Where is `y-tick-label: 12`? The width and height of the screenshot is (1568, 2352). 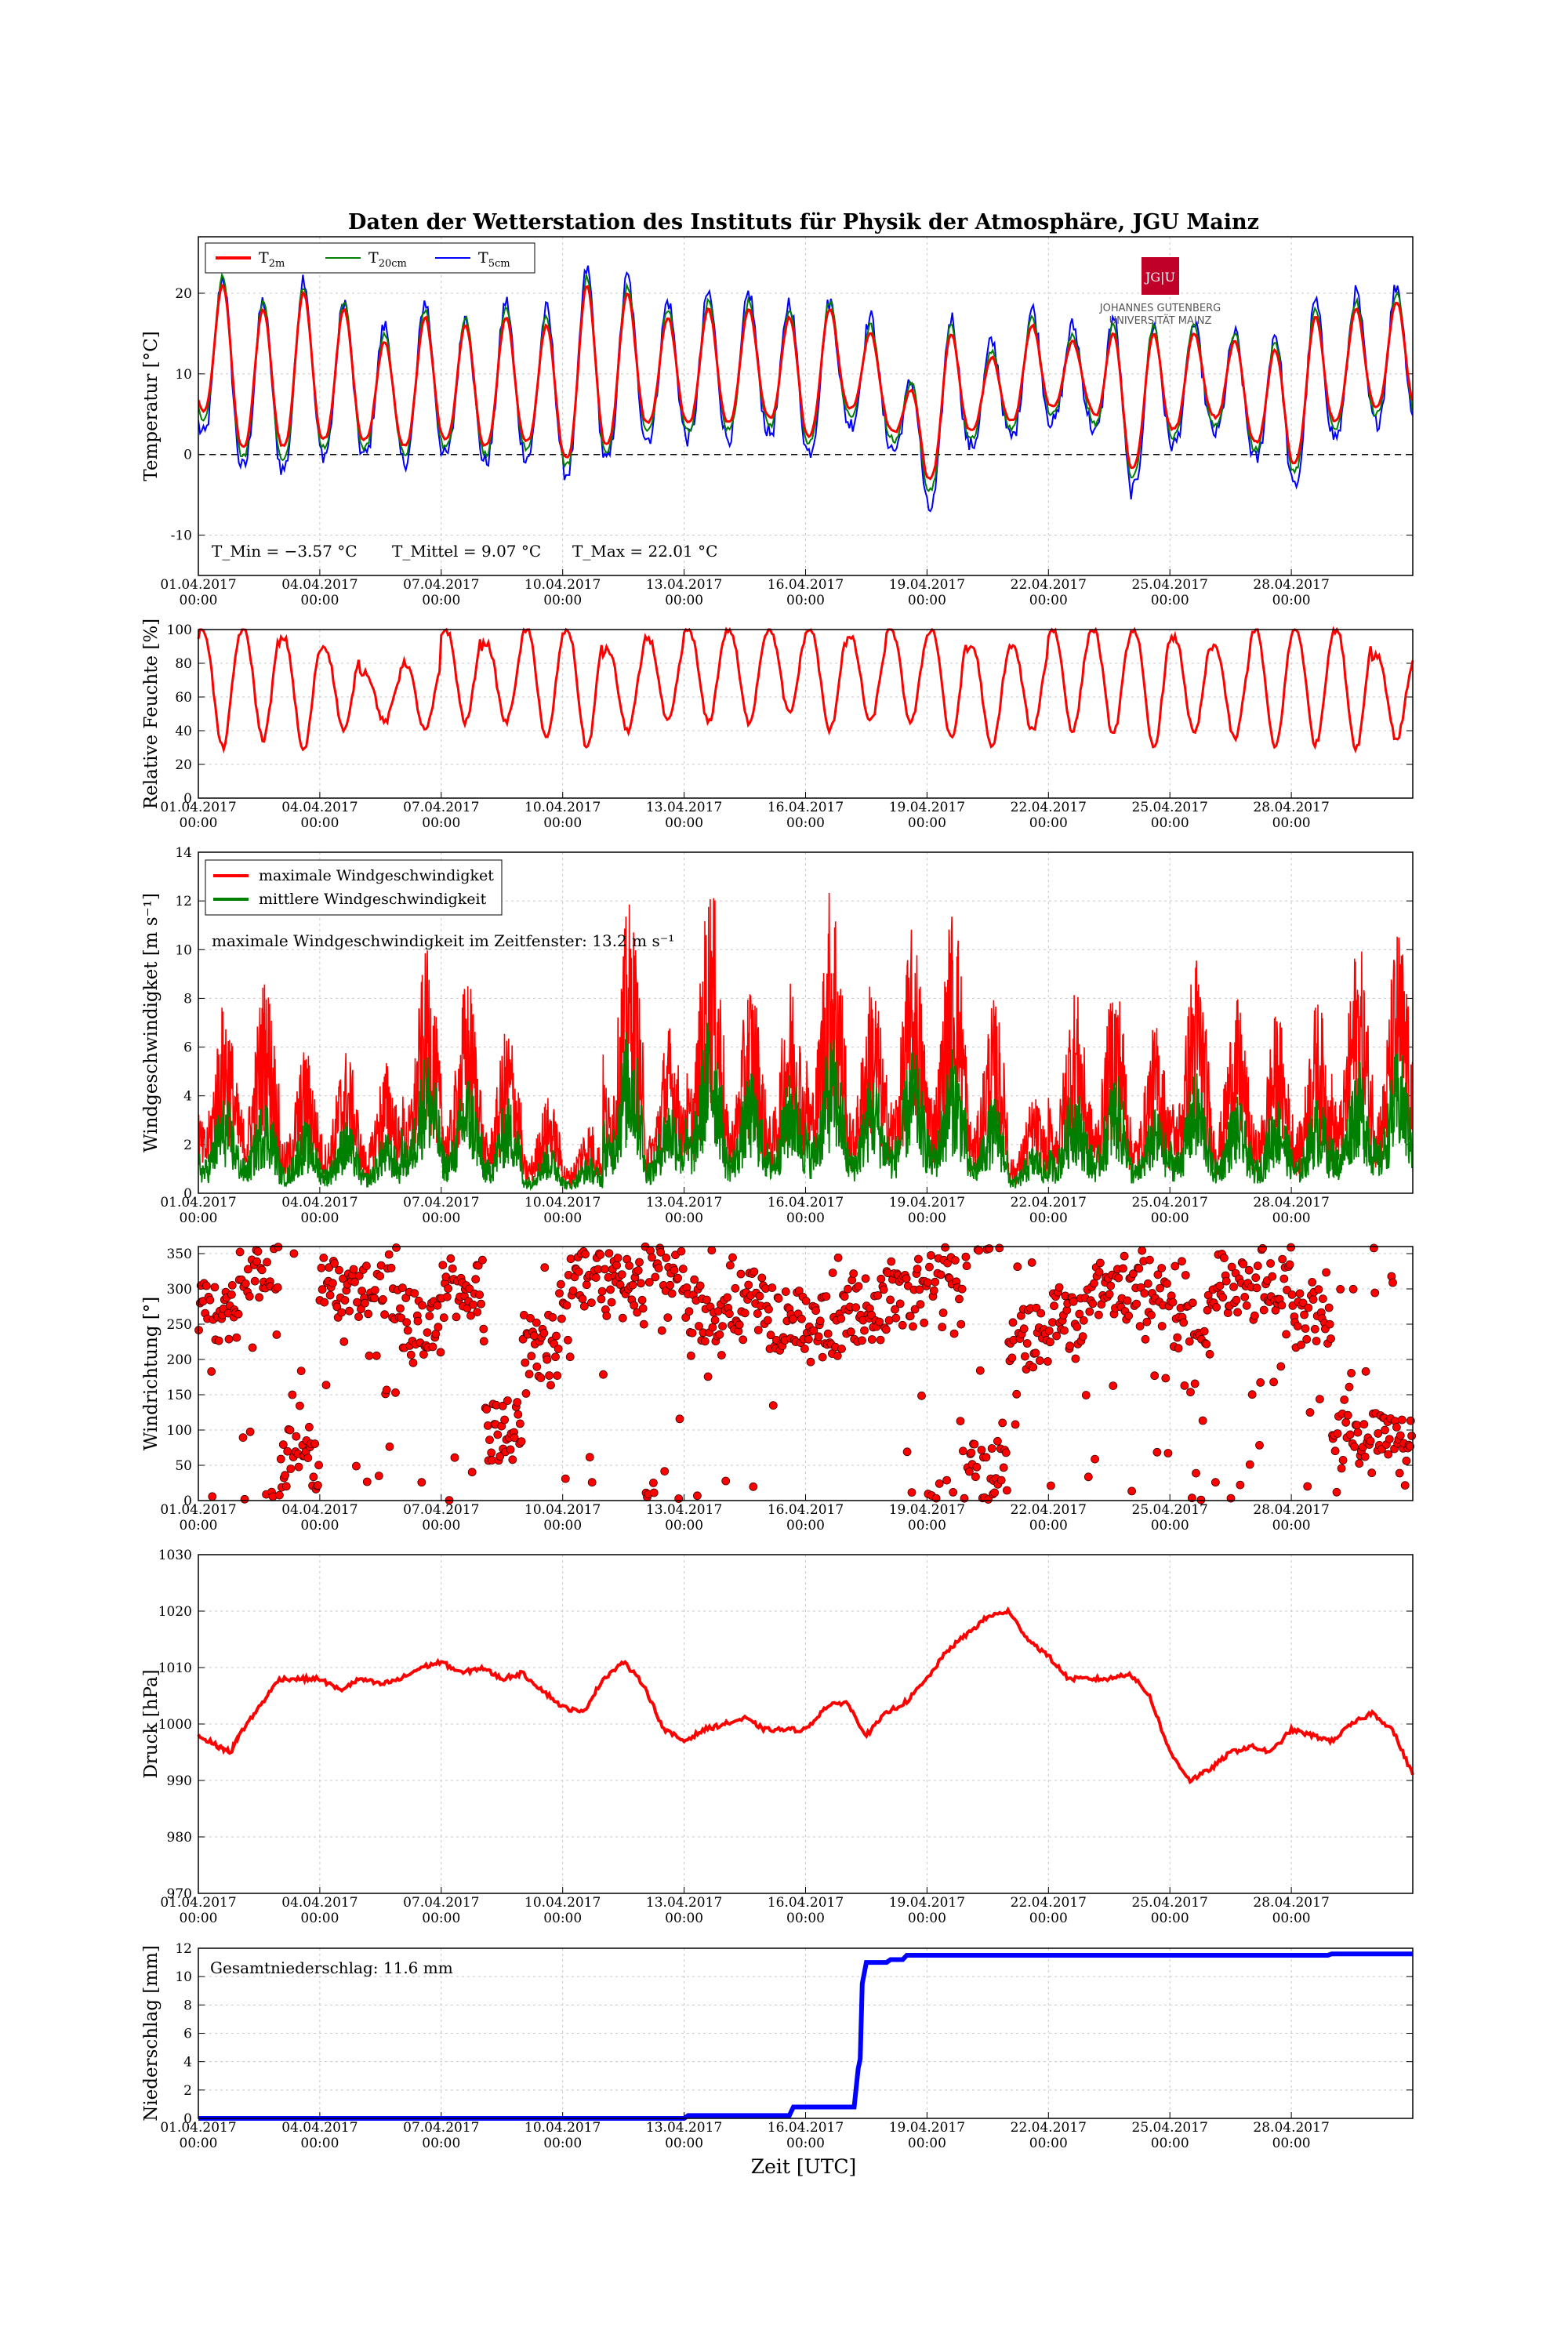
y-tick-label: 12 is located at coordinates (183, 1949).